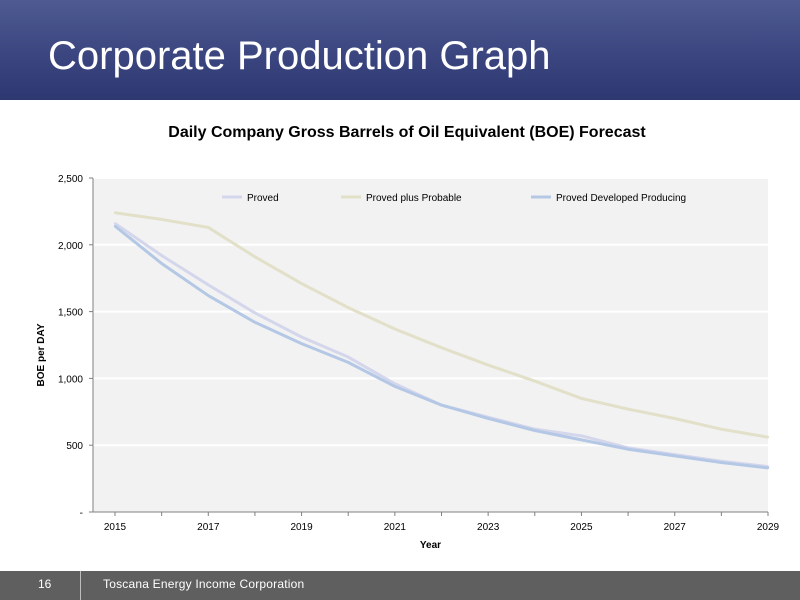 The width and height of the screenshot is (800, 600). Describe the element at coordinates (430, 545) in the screenshot. I see `x-axis-label: Year` at that location.